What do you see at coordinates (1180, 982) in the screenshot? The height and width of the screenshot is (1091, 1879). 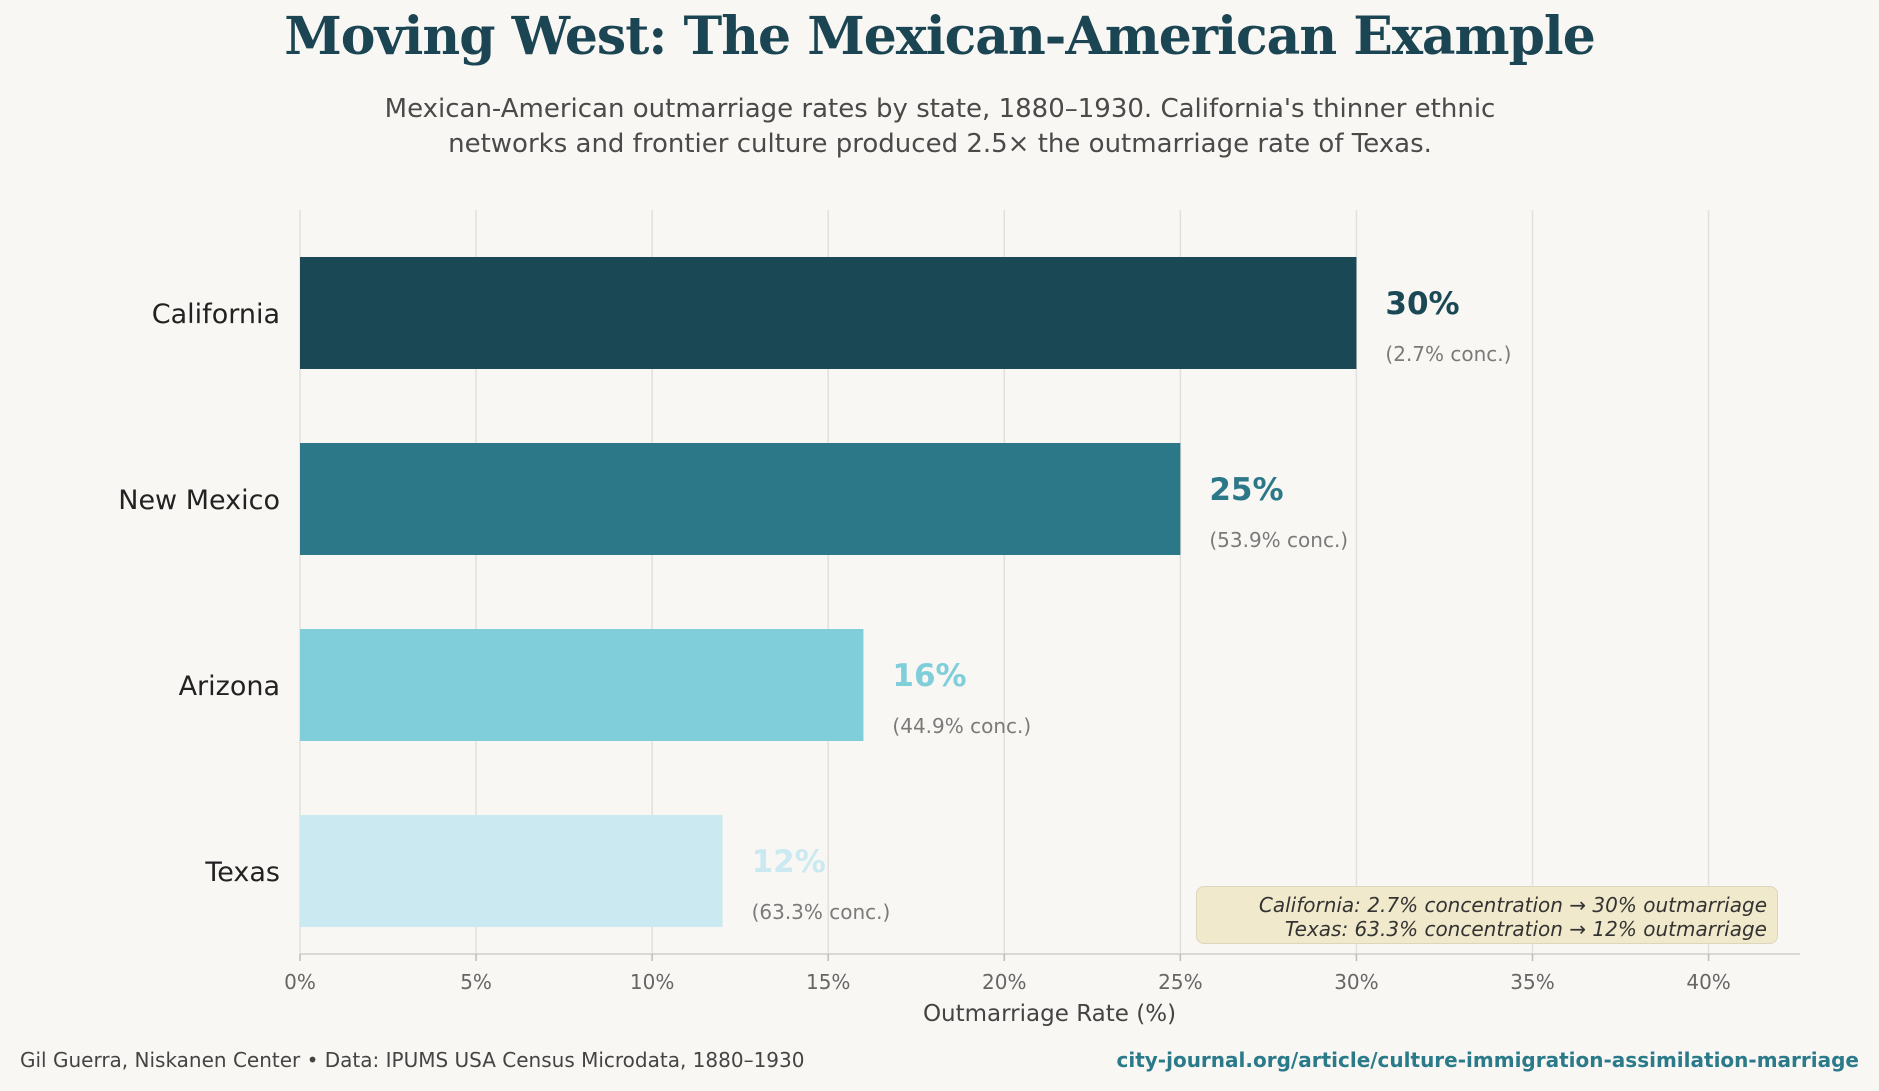 I see `x-tick-label: 25%` at bounding box center [1180, 982].